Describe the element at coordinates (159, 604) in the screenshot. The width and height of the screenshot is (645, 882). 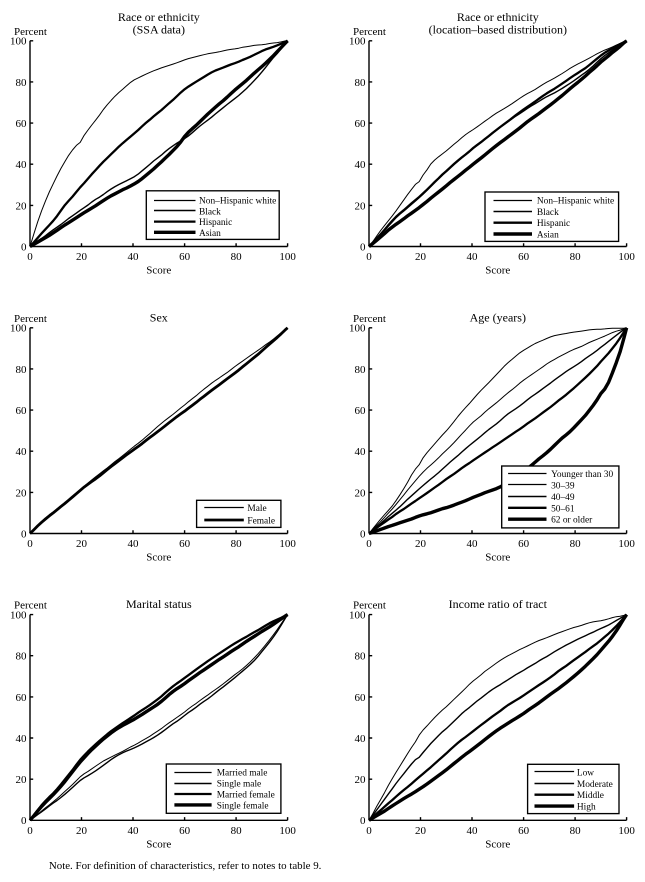
I see `svg-text: Marital status` at that location.